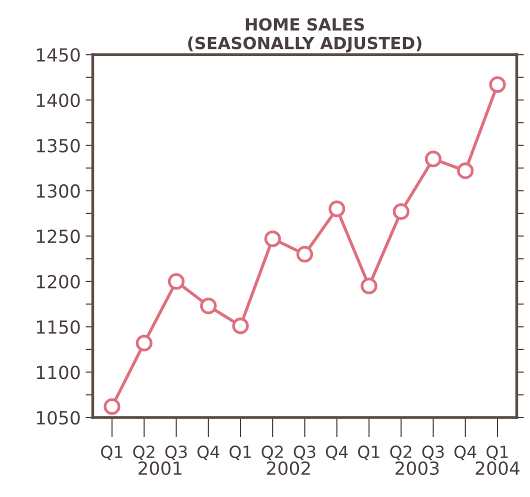 Image resolution: width=530 pixels, height=497 pixels. I want to click on y-tick-label: 1200, so click(58, 281).